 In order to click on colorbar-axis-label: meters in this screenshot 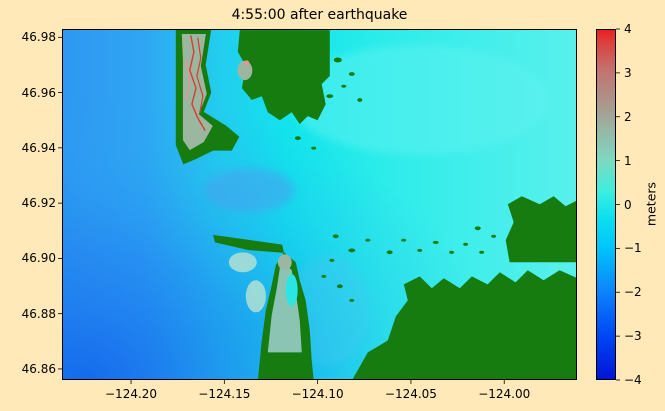, I will do `click(651, 204)`.